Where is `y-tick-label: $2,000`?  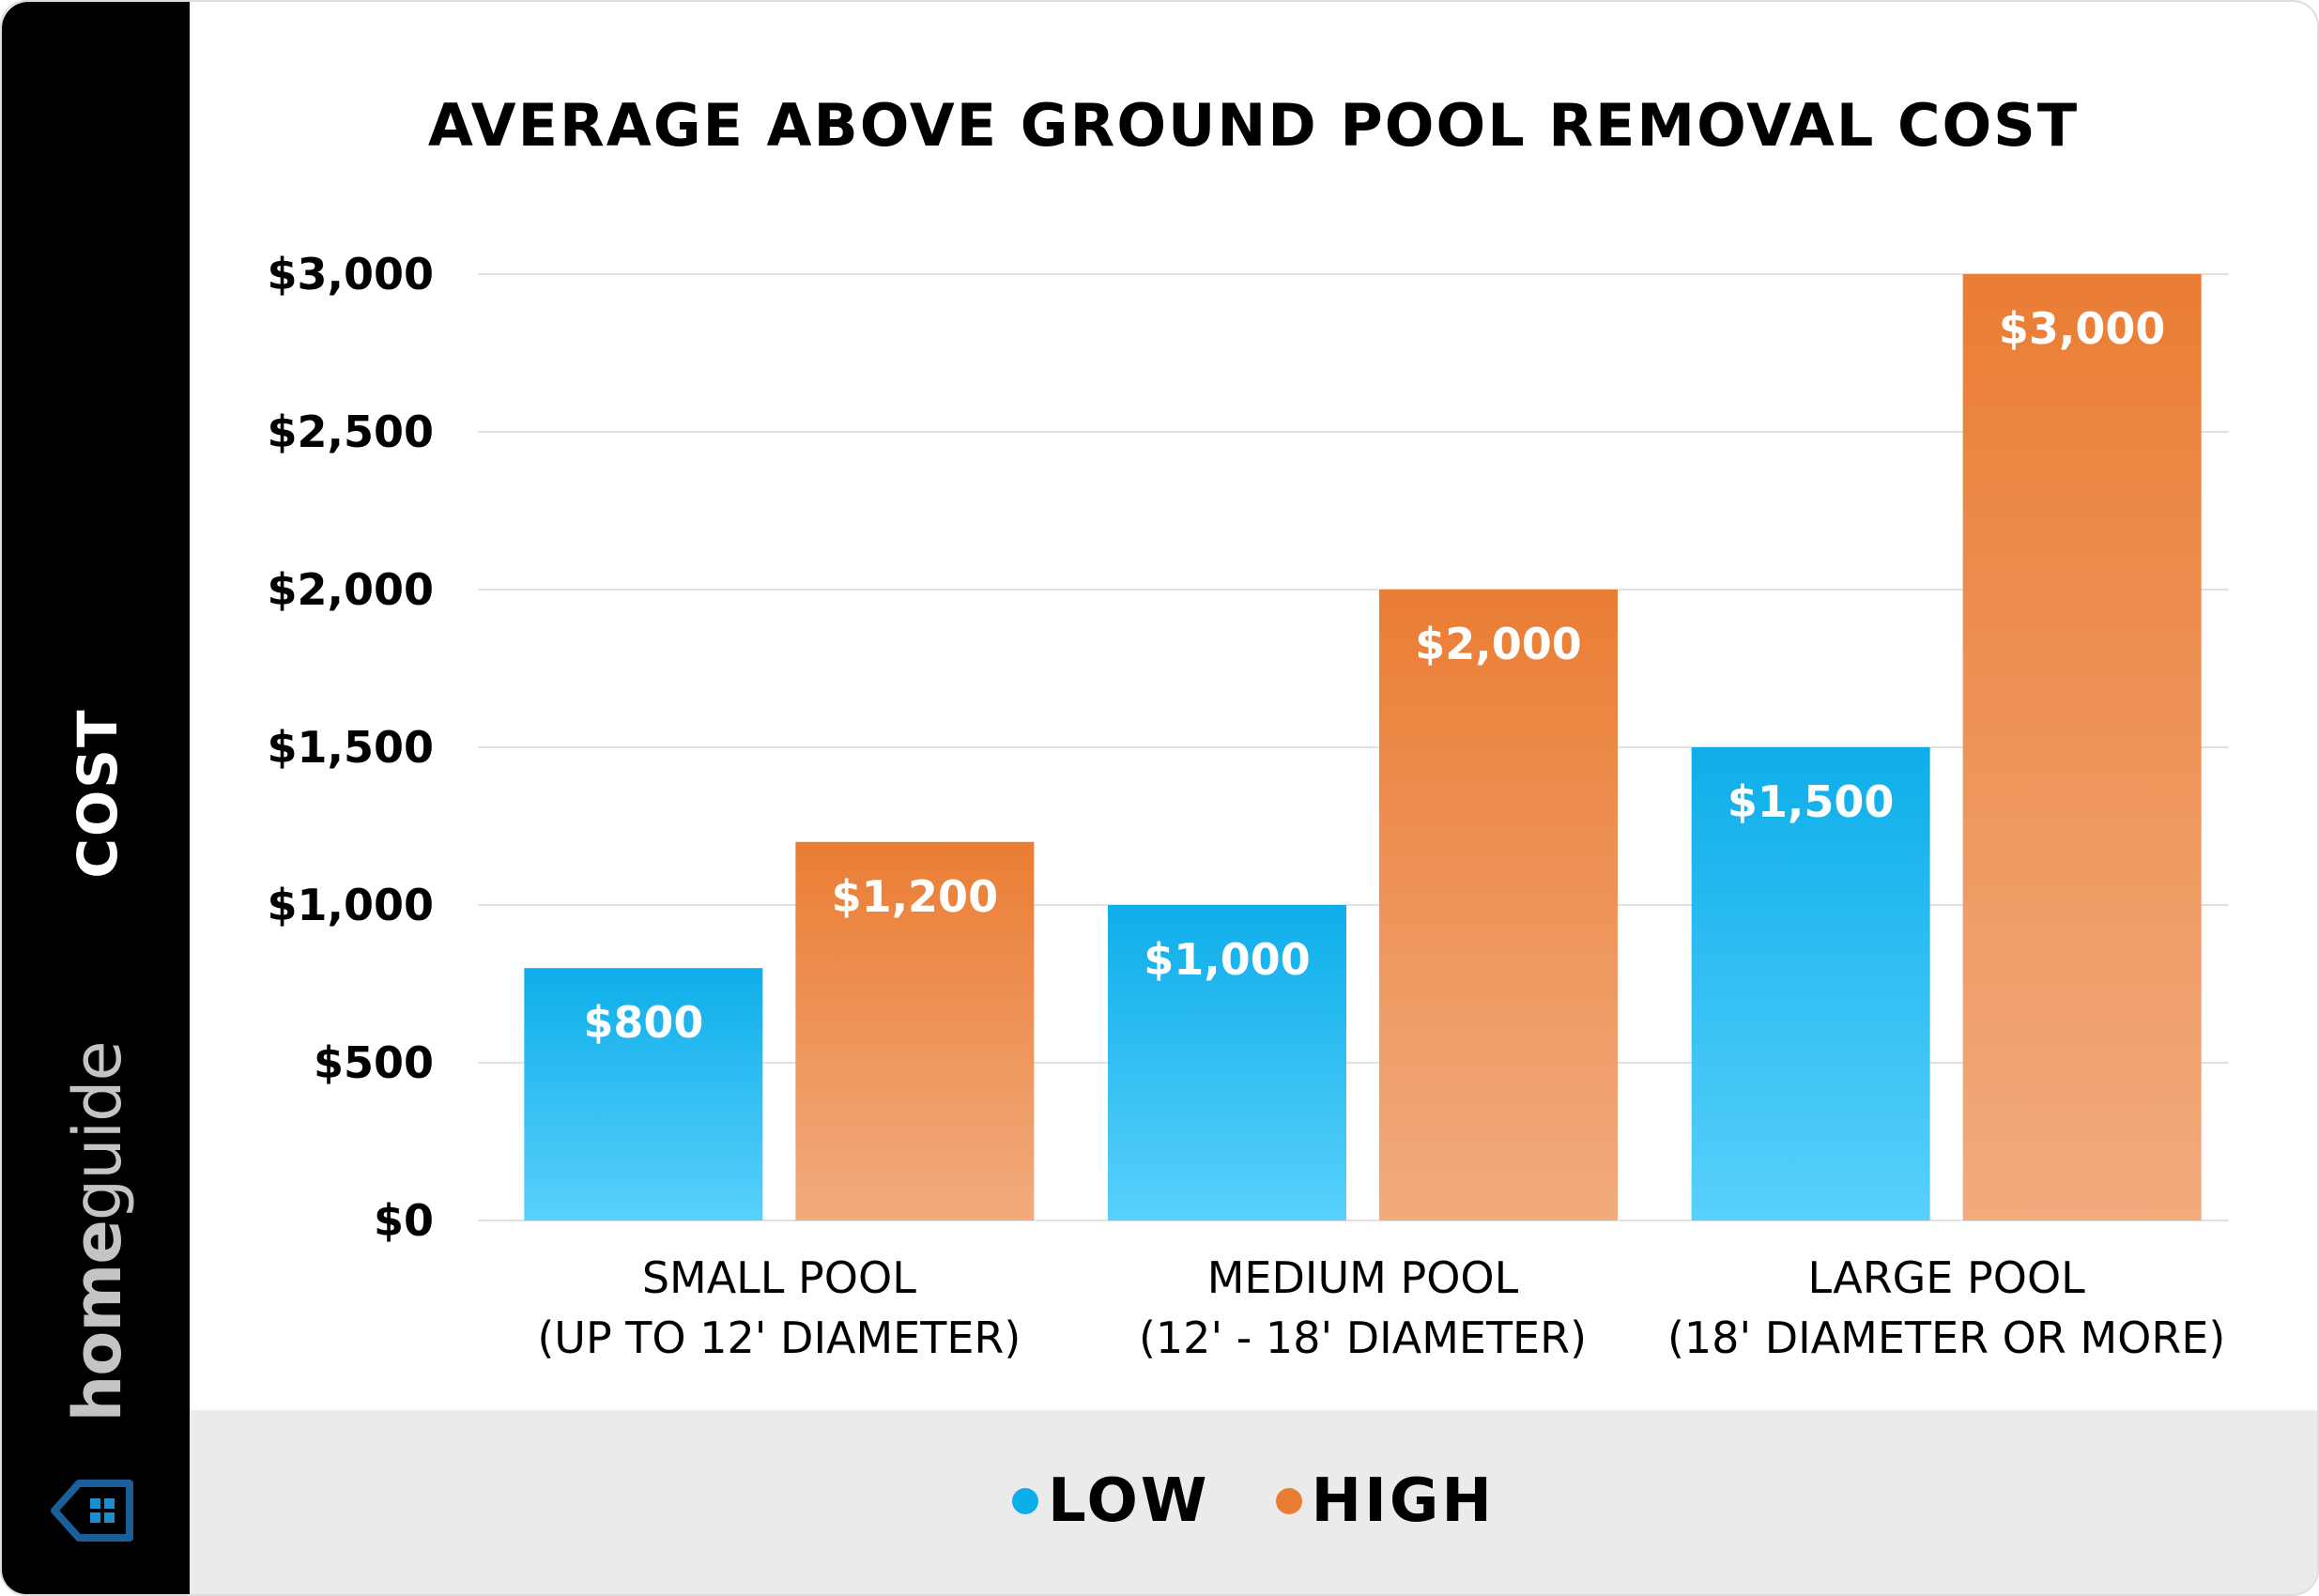 y-tick-label: $2,000 is located at coordinates (351, 589).